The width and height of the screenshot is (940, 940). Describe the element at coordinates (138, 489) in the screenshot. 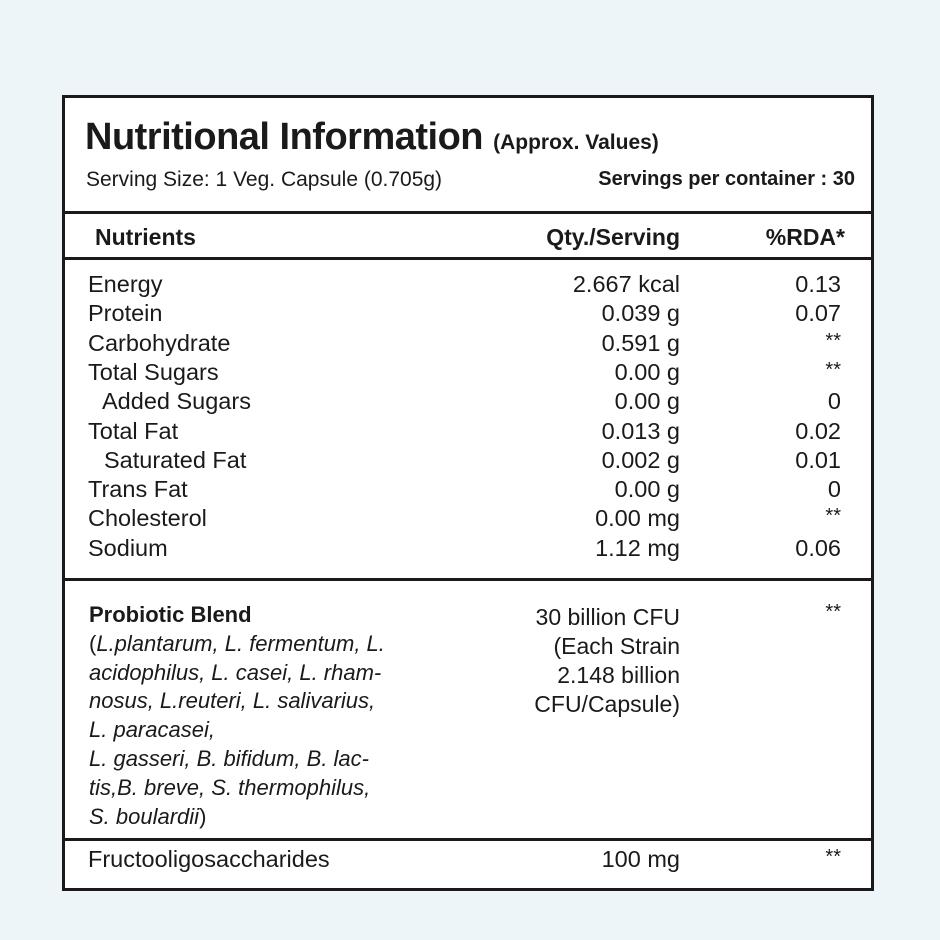

I see `nutrient-name: Trans Fat` at that location.